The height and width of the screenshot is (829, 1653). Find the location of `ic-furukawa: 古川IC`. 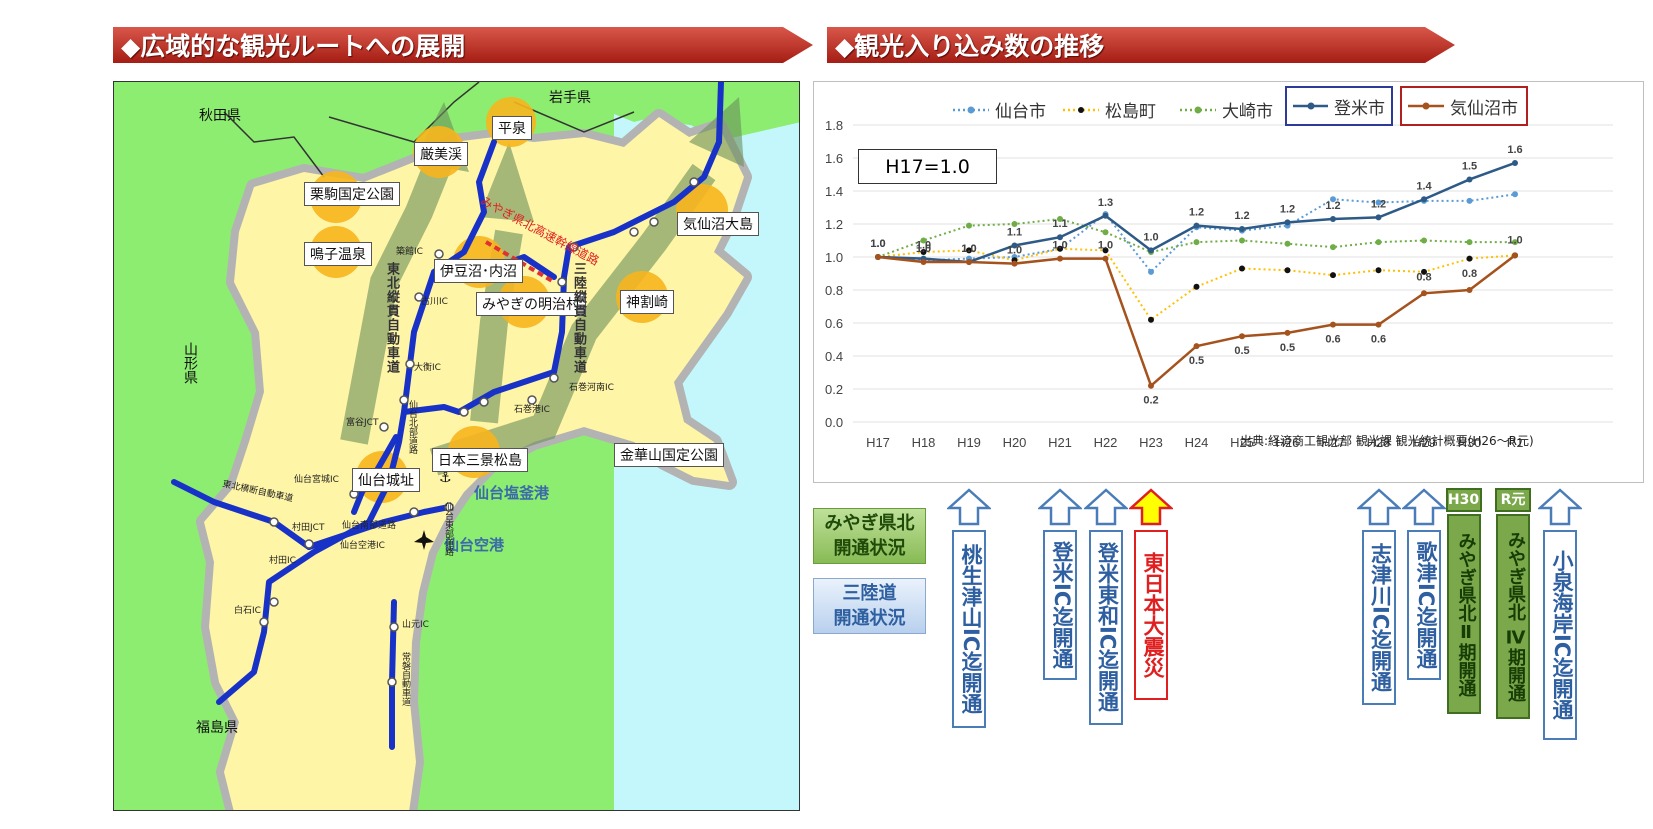

ic-furukawa: 古川IC is located at coordinates (434, 302).